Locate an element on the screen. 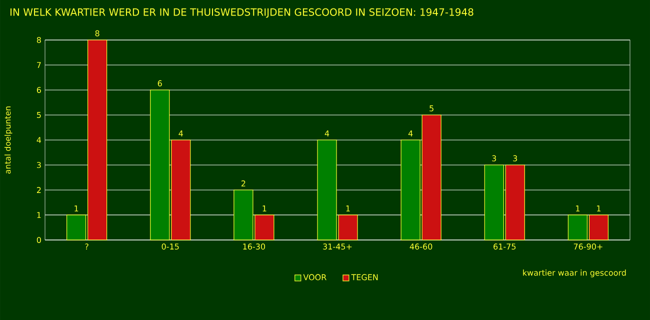 This screenshot has width=650, height=320. y-tick-label: 8 is located at coordinates (38, 40).